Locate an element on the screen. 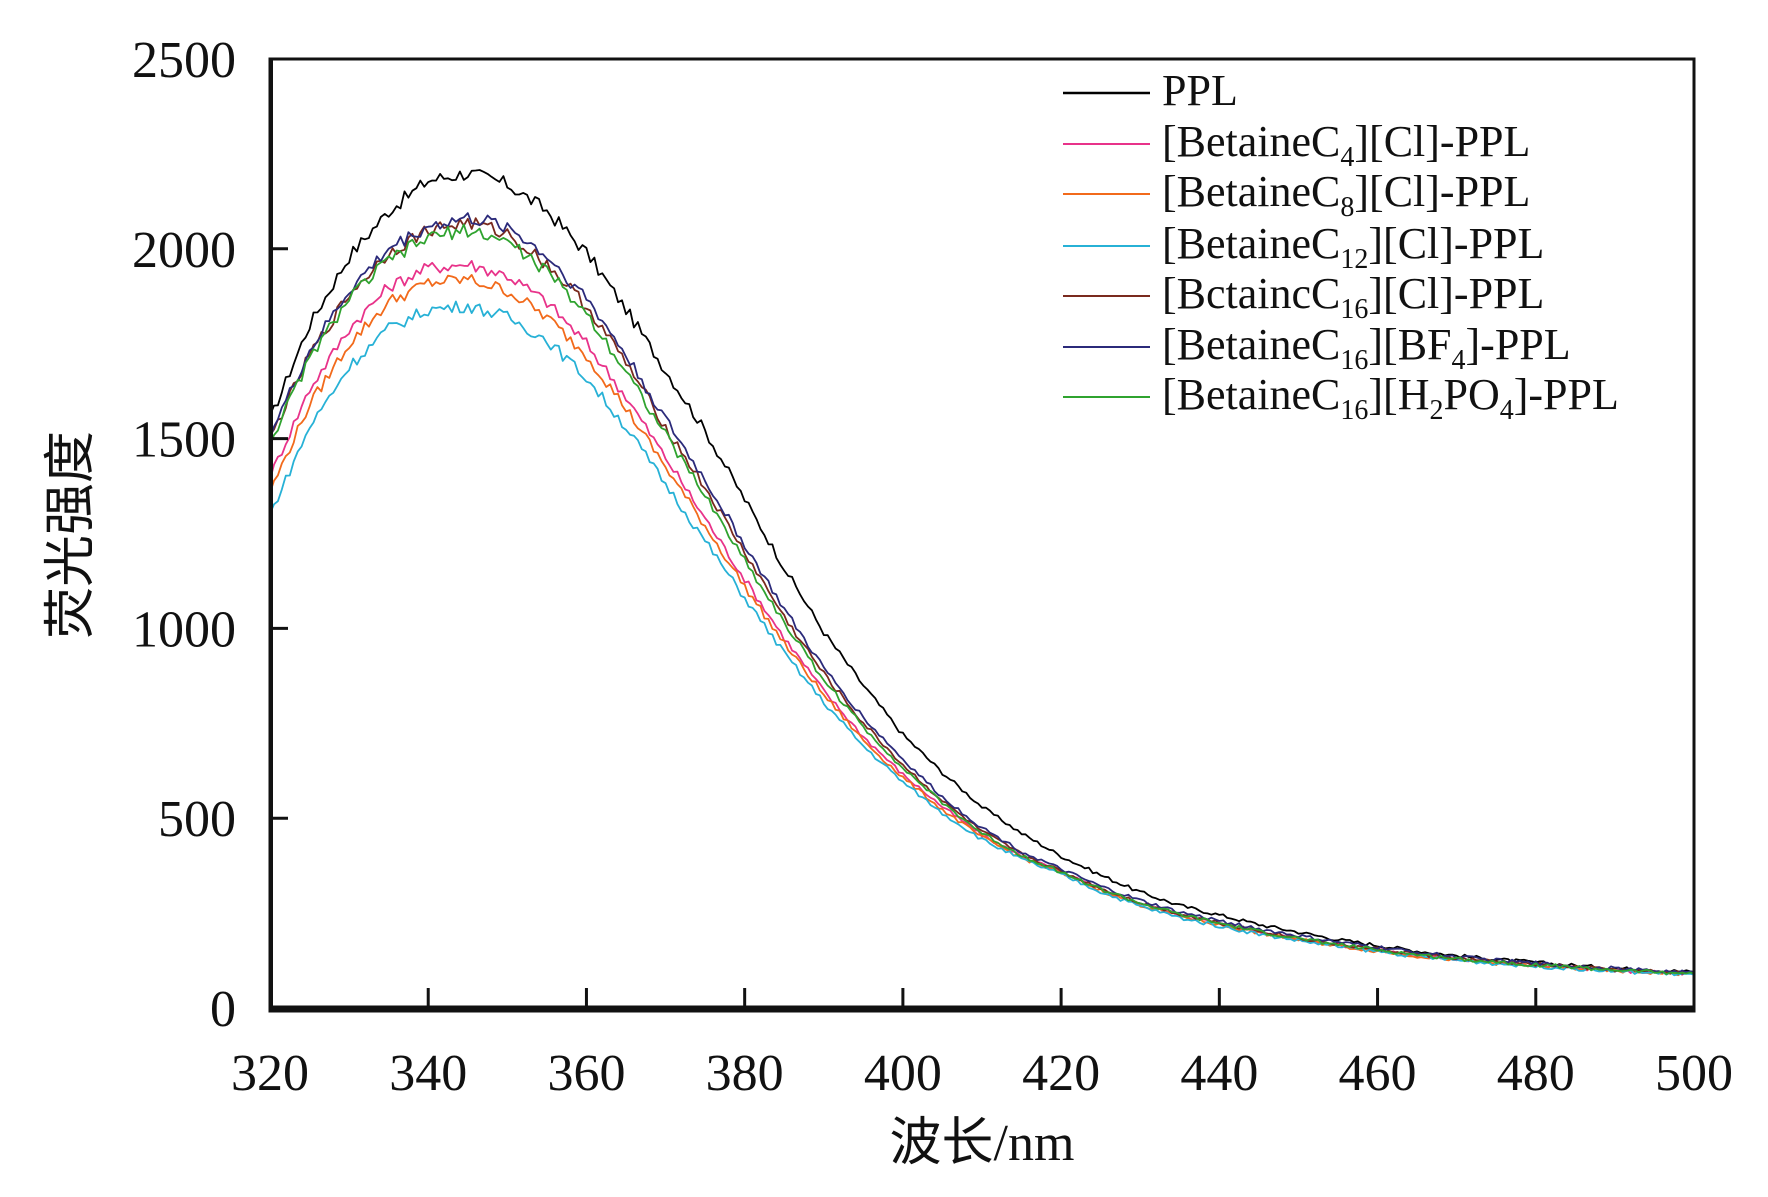 The height and width of the screenshot is (1197, 1768). legend-label-part: PO is located at coordinates (1471, 394).